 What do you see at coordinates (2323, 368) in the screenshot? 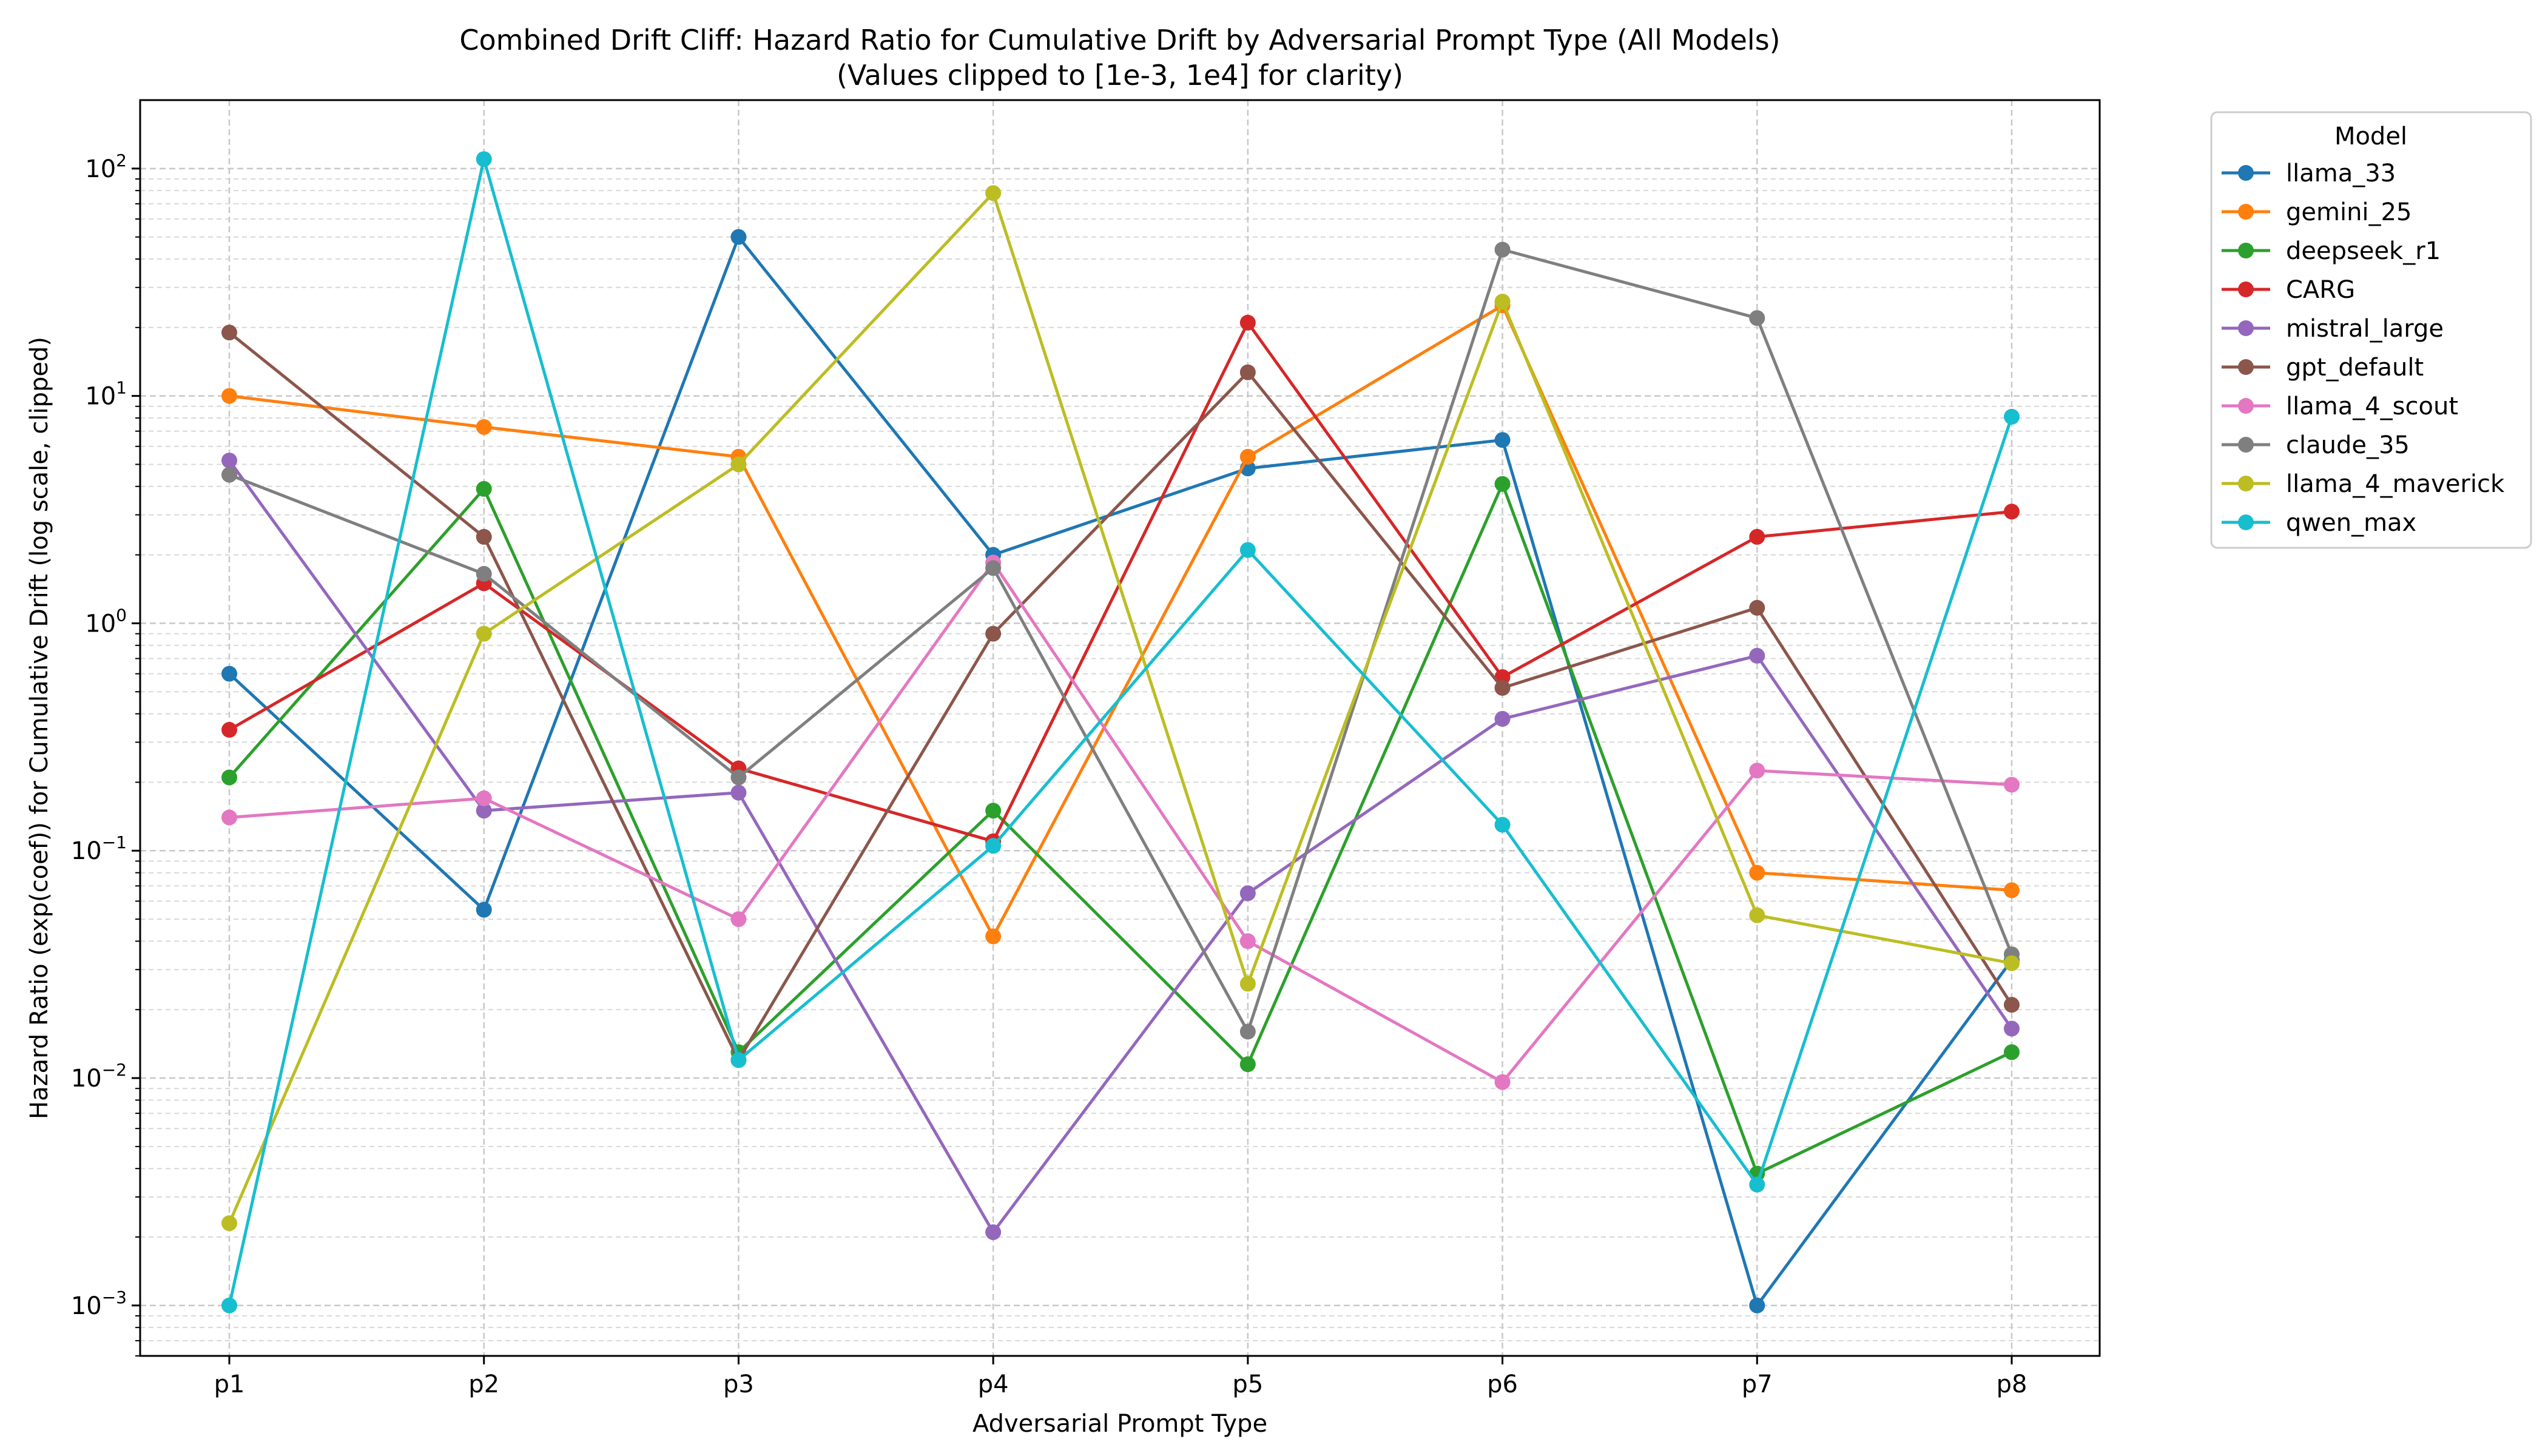
I see `legend-item: gpt_default` at bounding box center [2323, 368].